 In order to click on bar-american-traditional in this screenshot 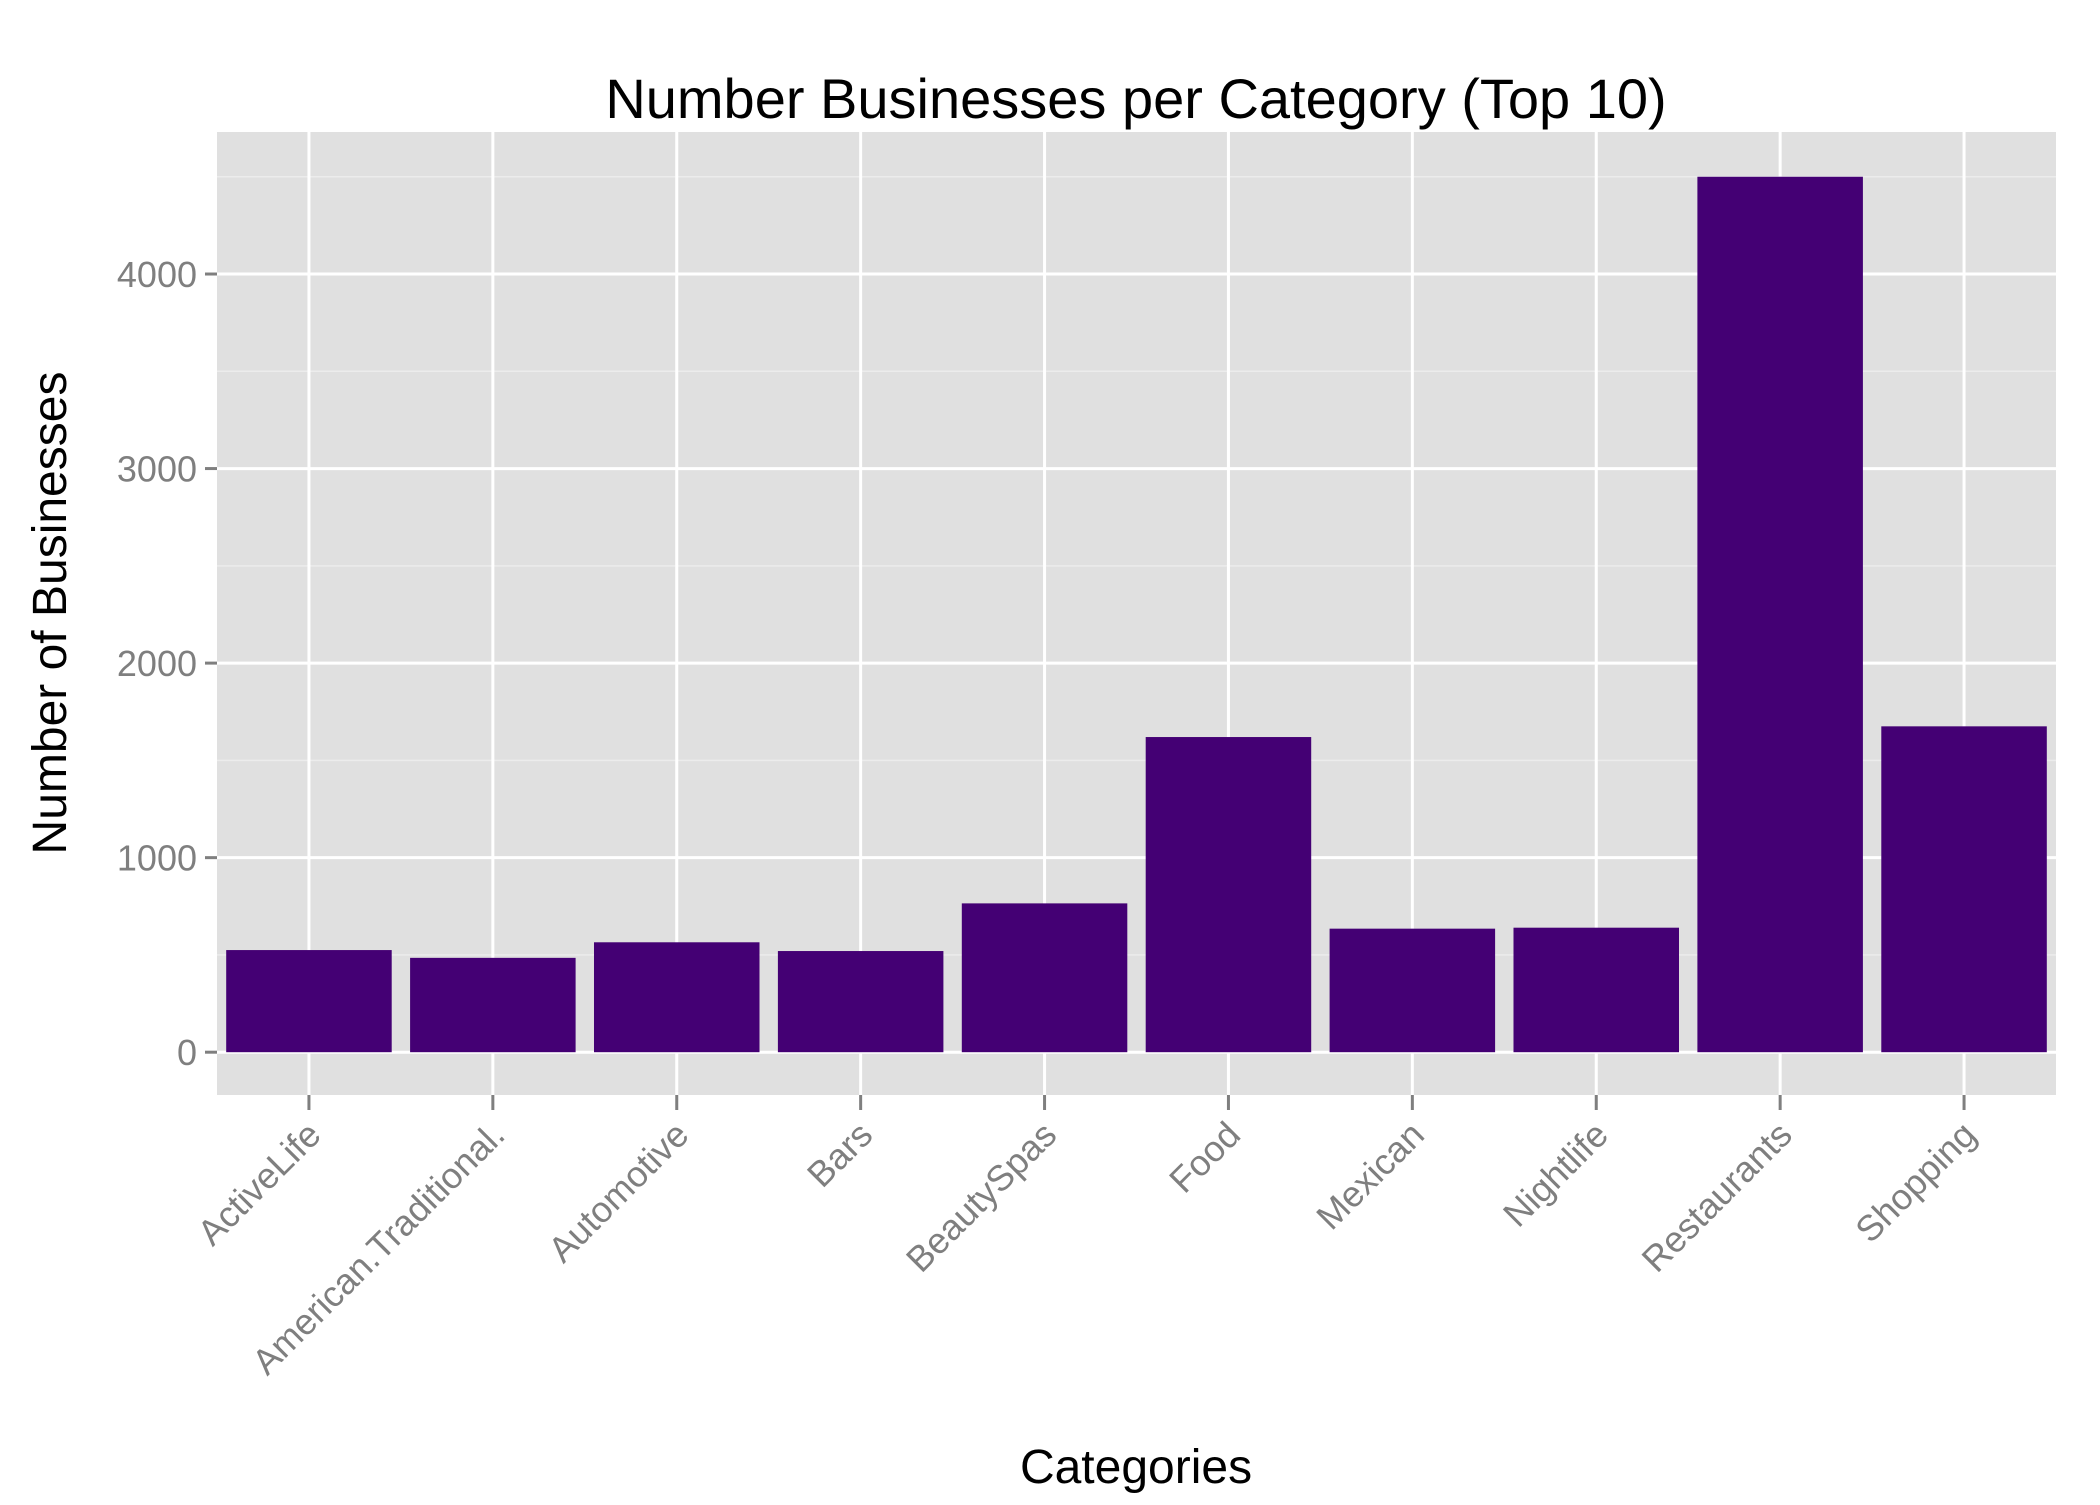, I will do `click(493, 1005)`.